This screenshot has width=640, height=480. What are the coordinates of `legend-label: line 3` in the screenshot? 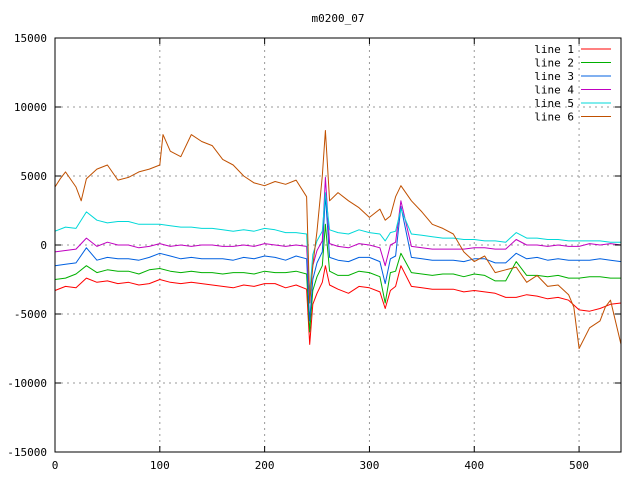 It's located at (554, 76).